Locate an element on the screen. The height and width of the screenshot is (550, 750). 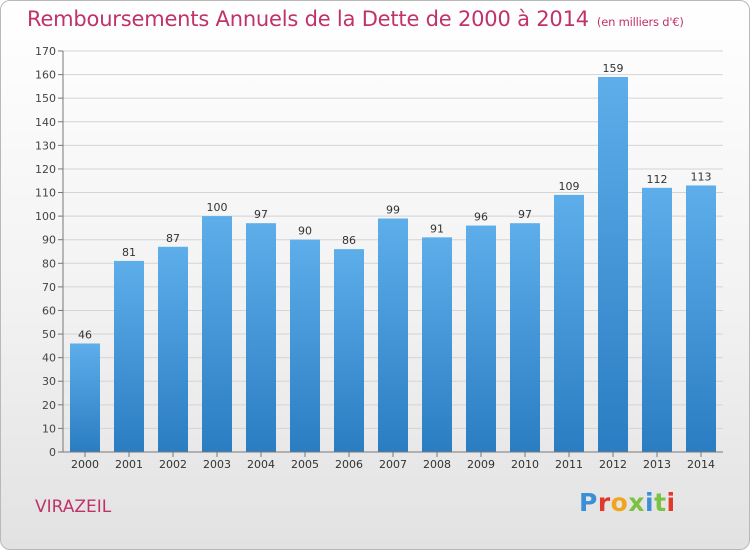
x-tick-label: 2013 is located at coordinates (657, 464).